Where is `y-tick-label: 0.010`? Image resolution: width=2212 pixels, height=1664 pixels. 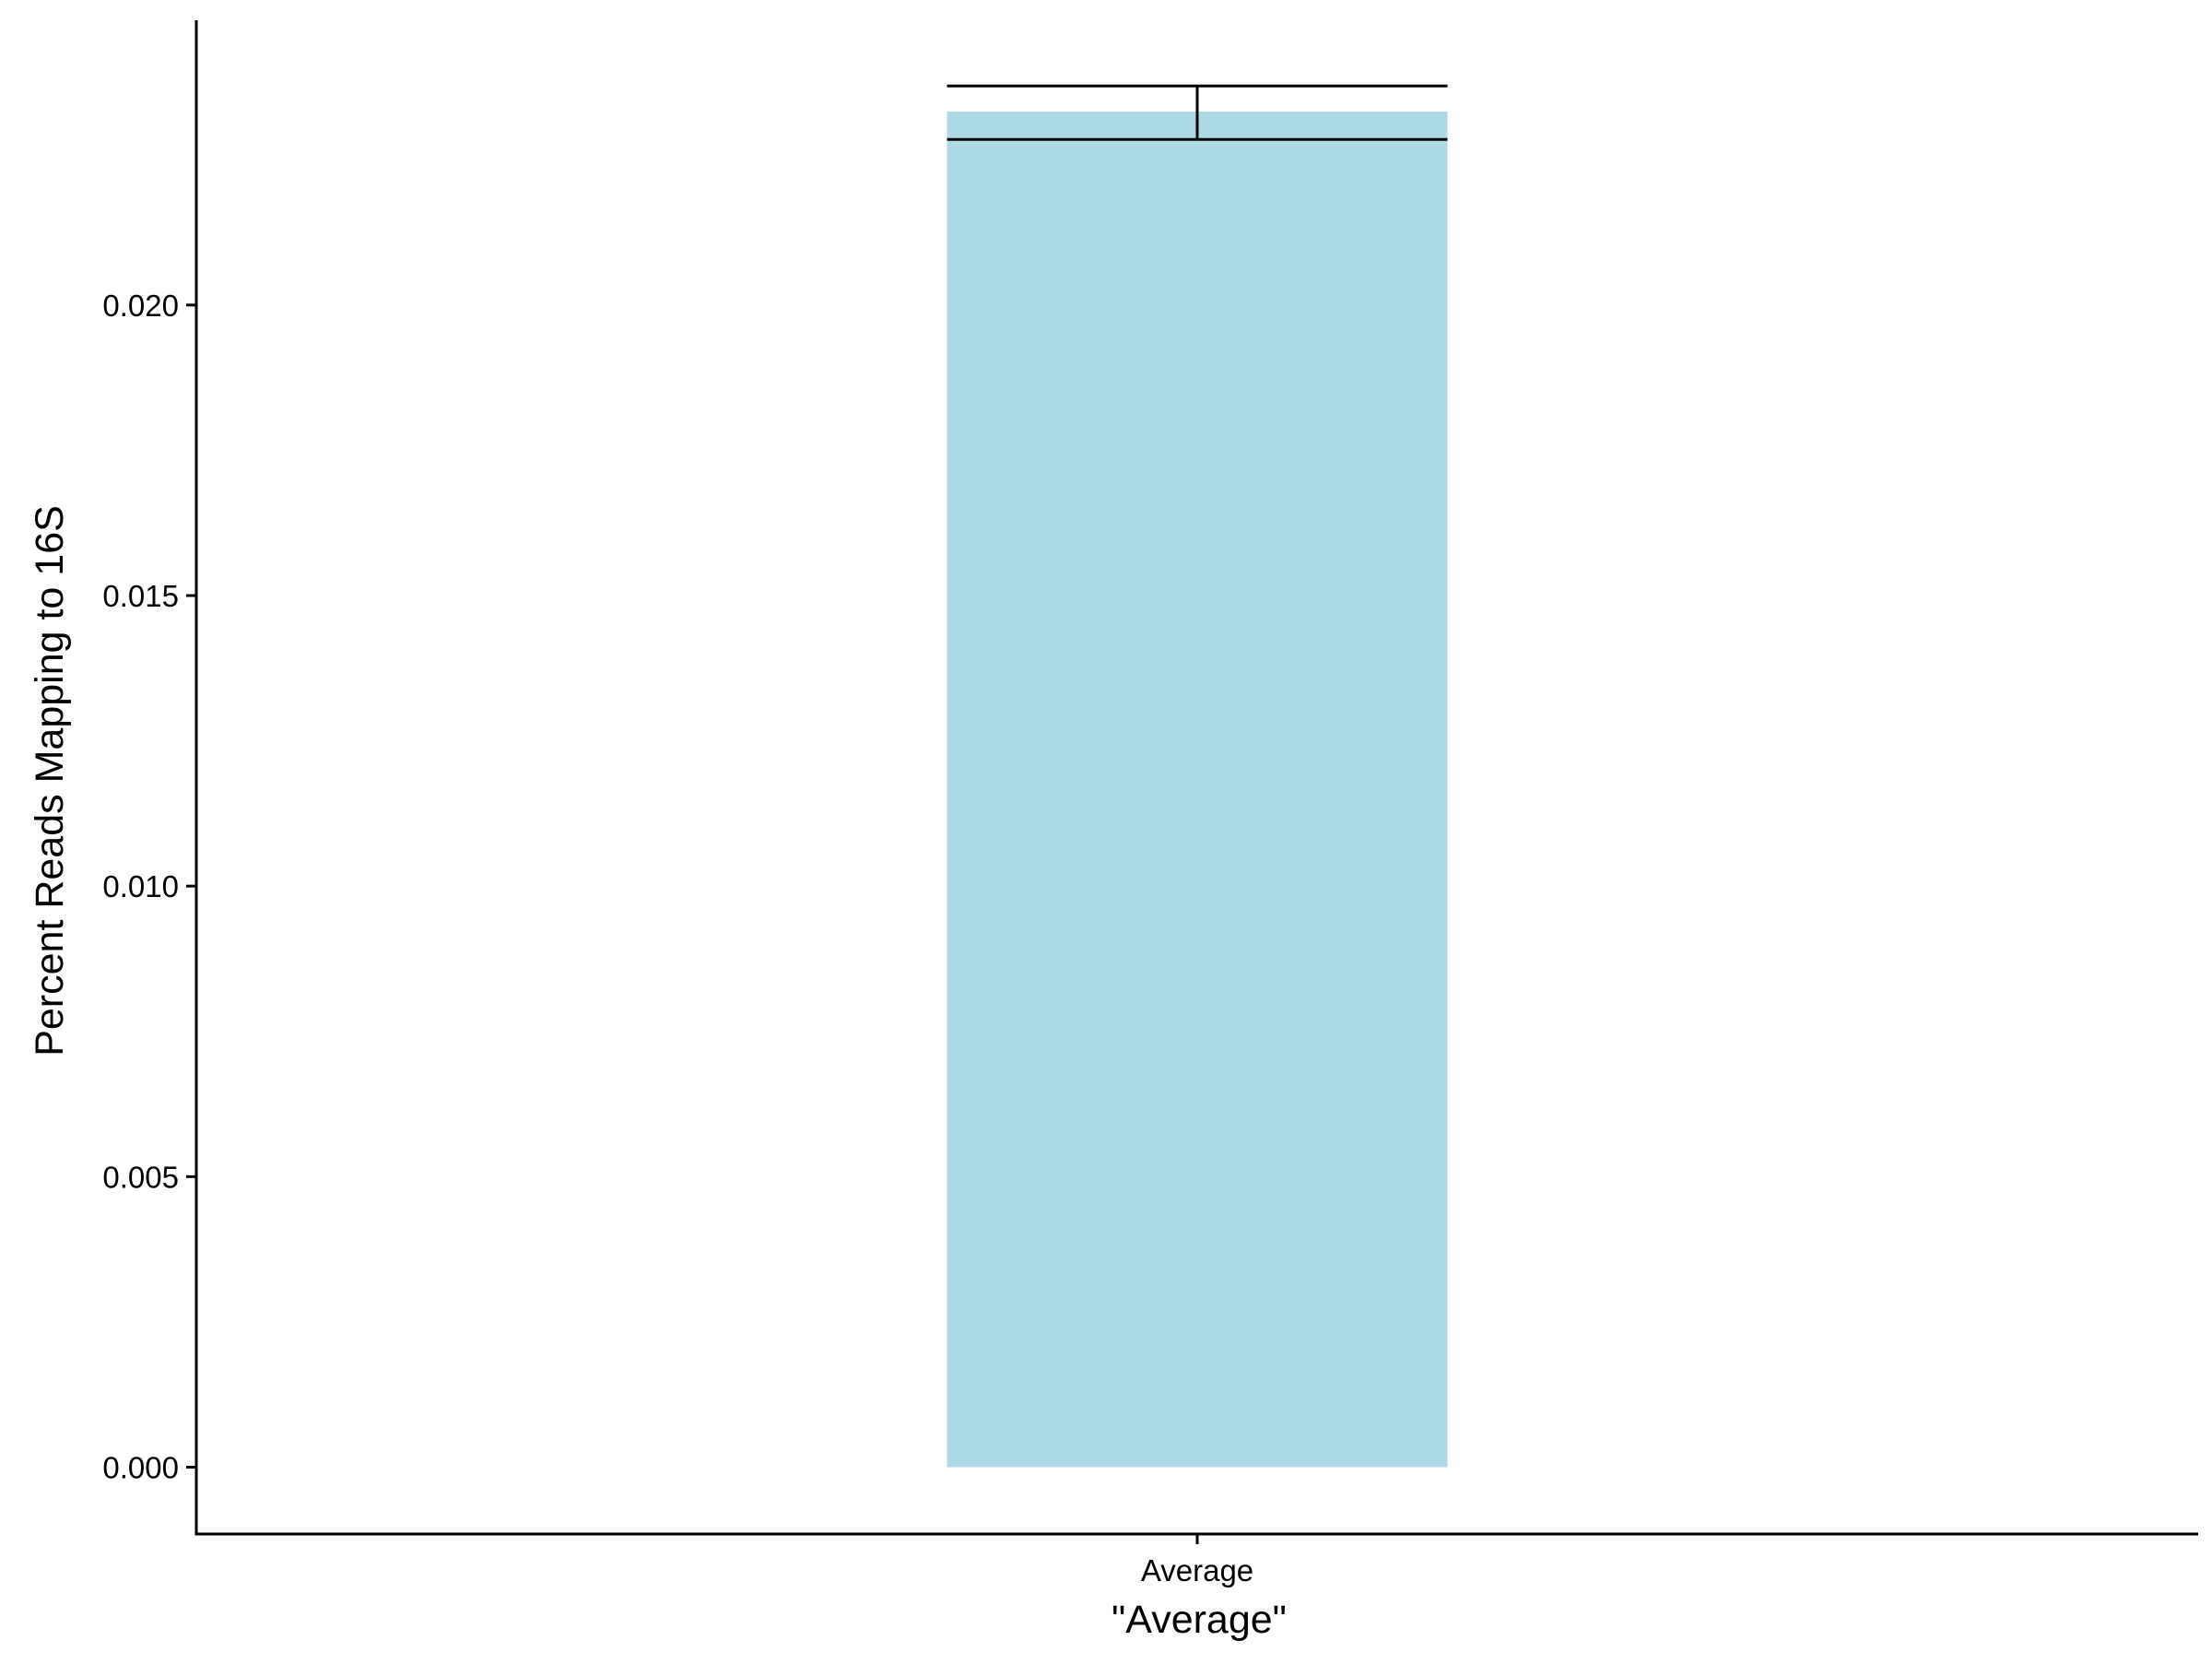 y-tick-label: 0.010 is located at coordinates (140, 886).